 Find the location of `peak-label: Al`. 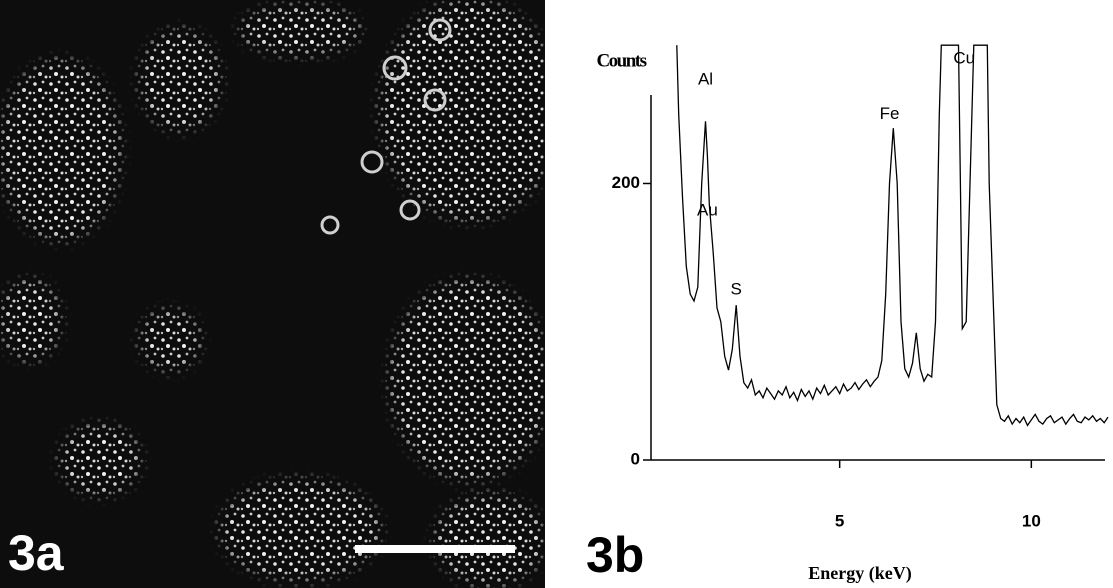

peak-label: Al is located at coordinates (705, 78).